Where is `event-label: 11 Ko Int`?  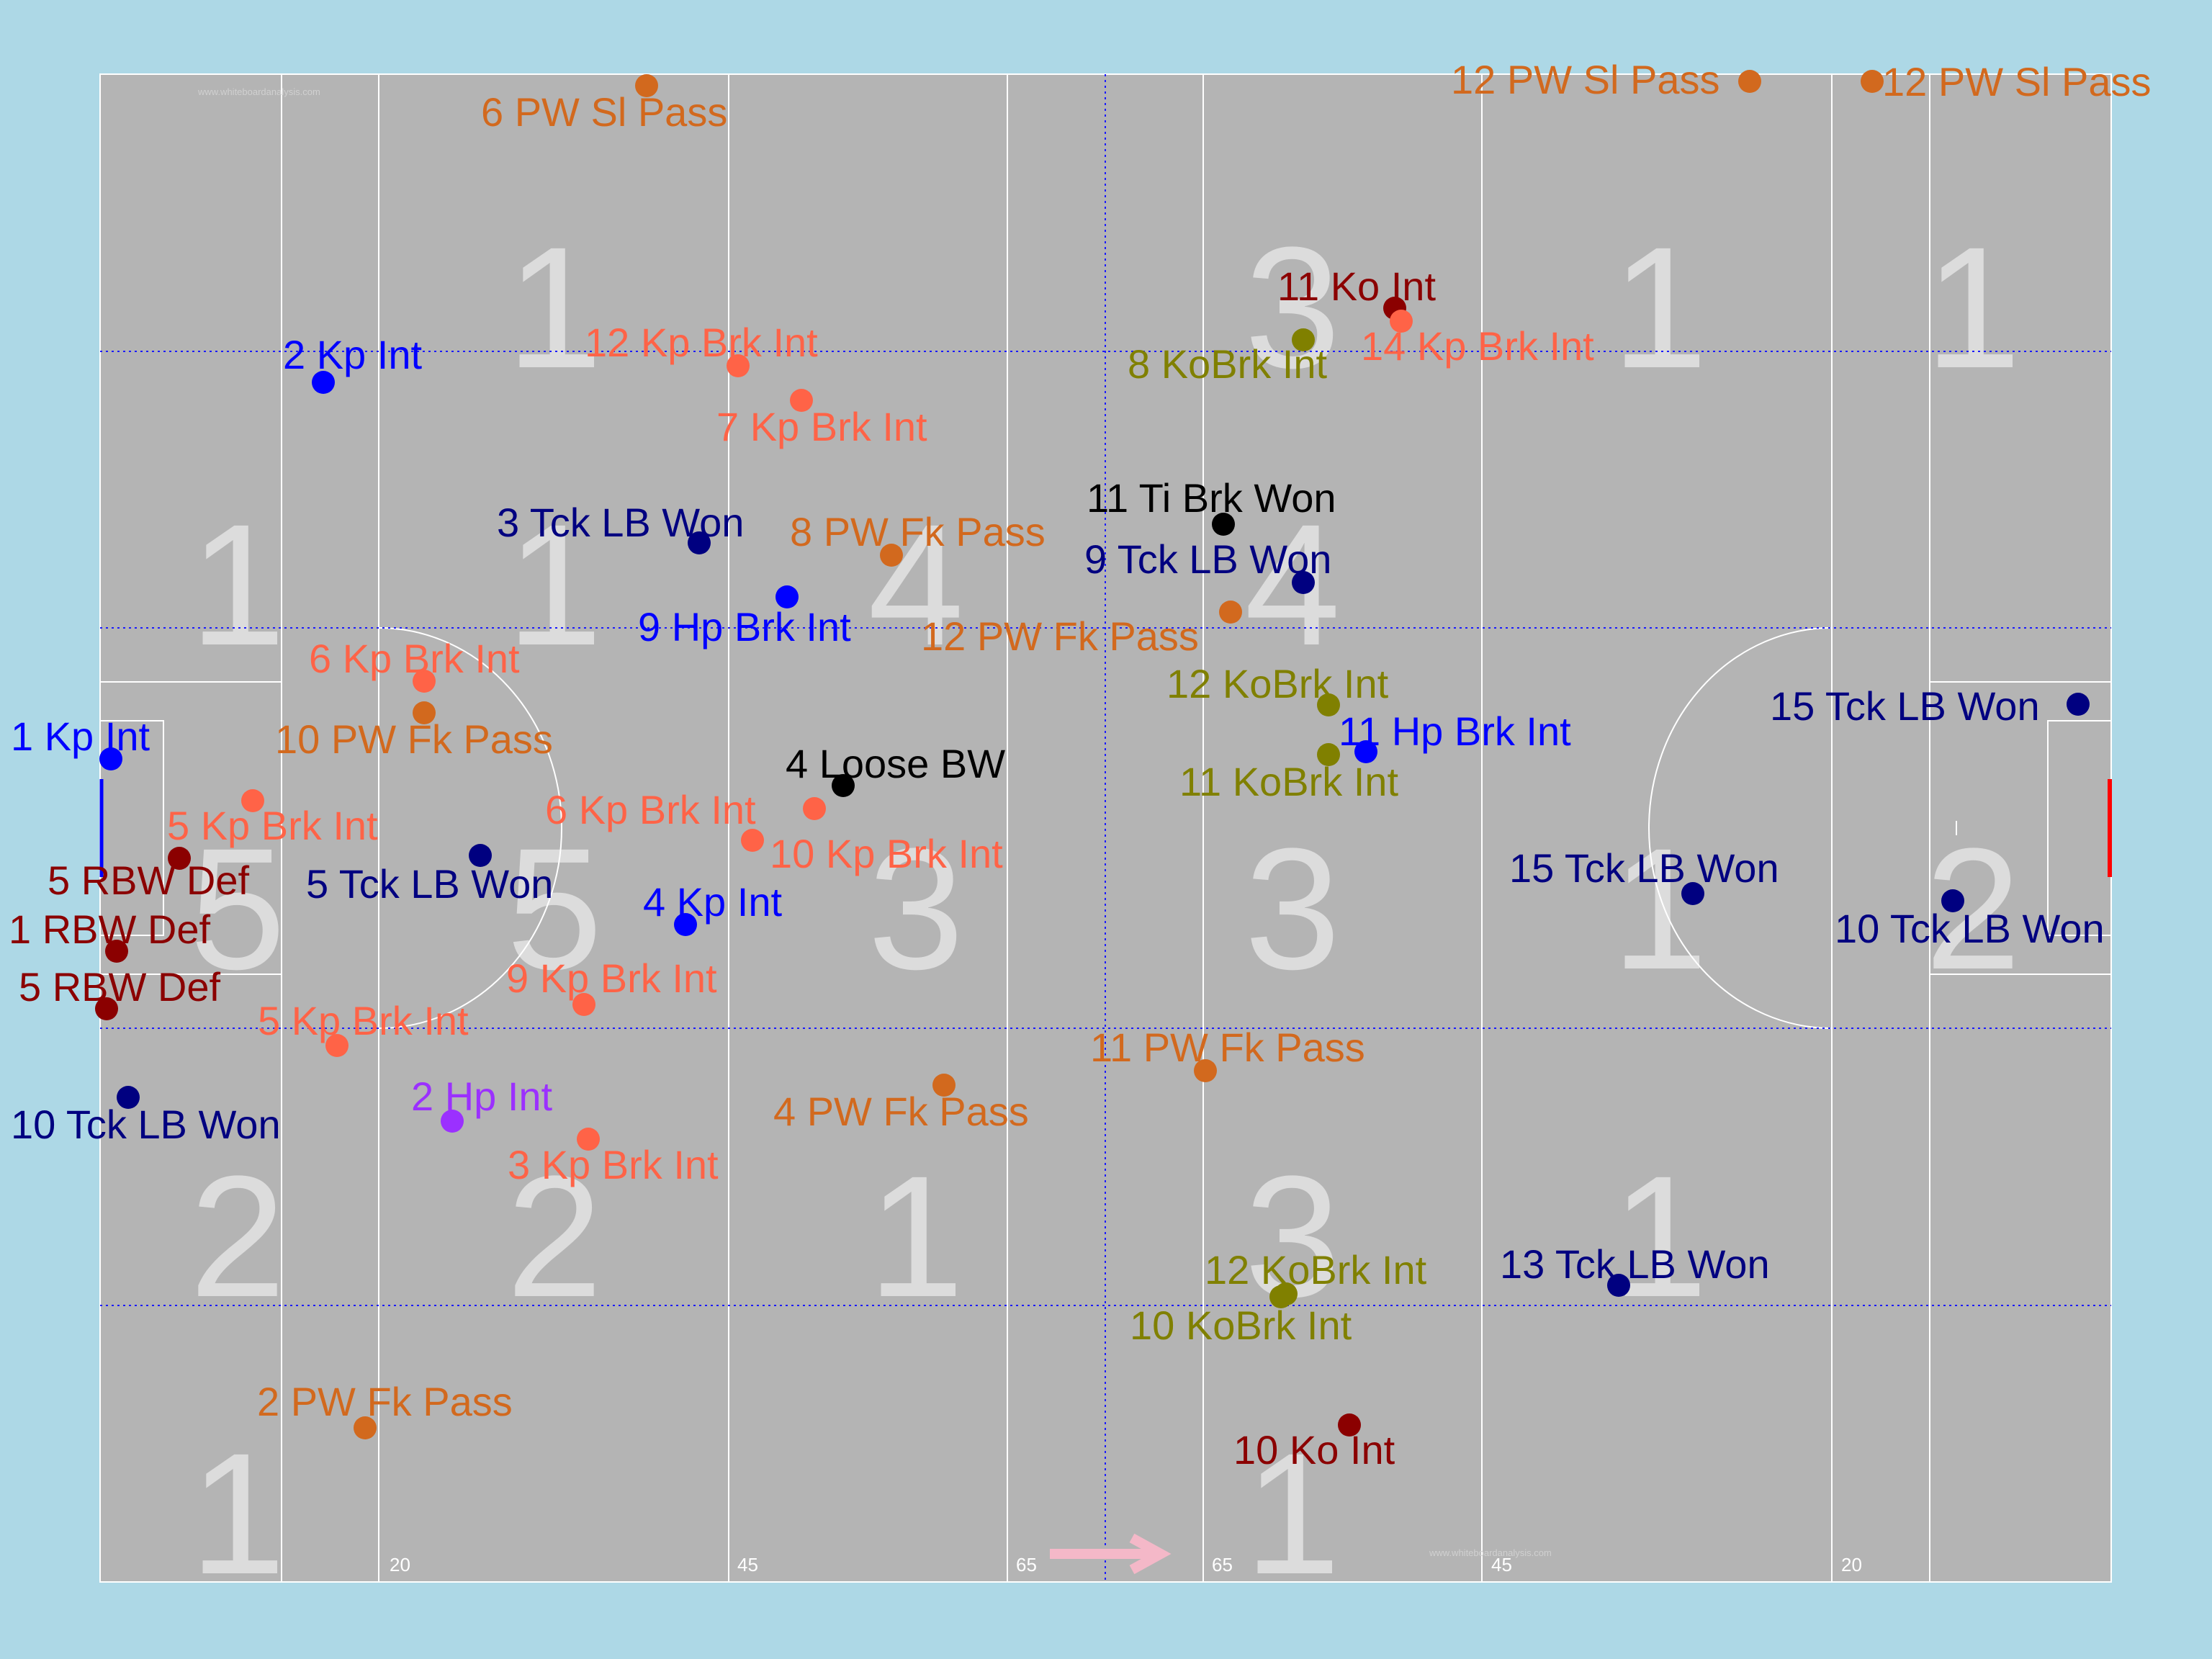 event-label: 11 Ko Int is located at coordinates (1356, 286).